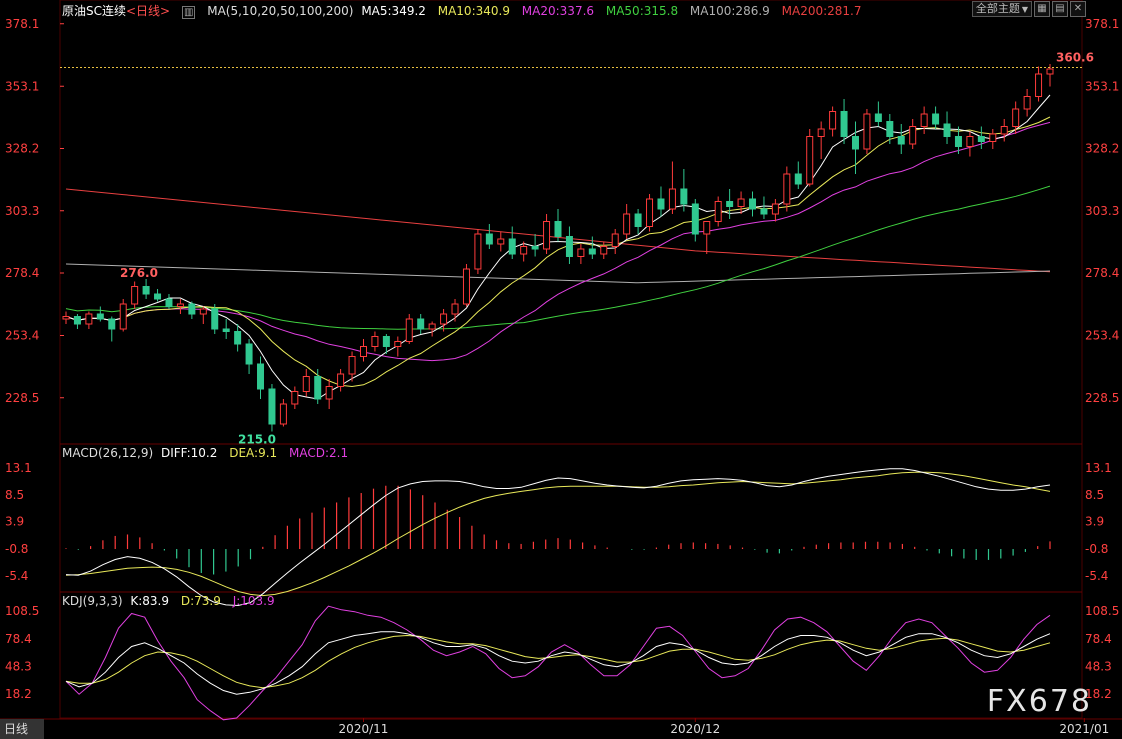 The height and width of the screenshot is (739, 1122). What do you see at coordinates (695, 729) in the screenshot?
I see `x-tick-label: 2020/12` at bounding box center [695, 729].